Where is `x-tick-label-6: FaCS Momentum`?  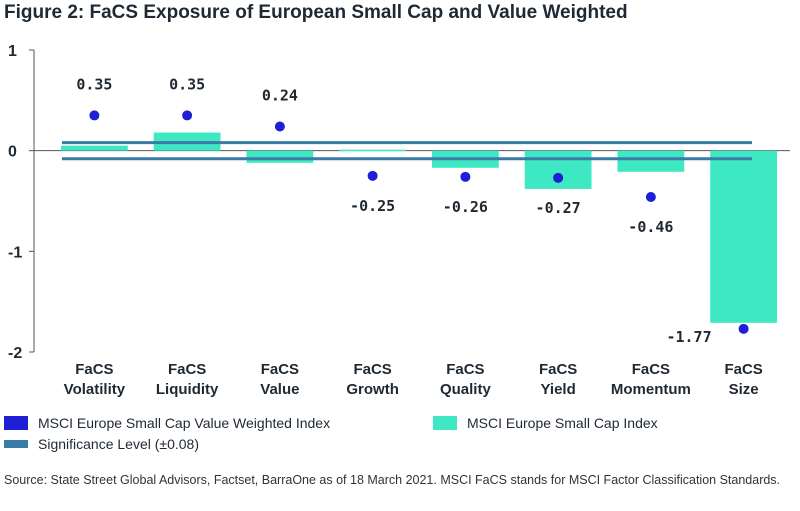 x-tick-label-6: FaCS Momentum is located at coordinates (651, 379).